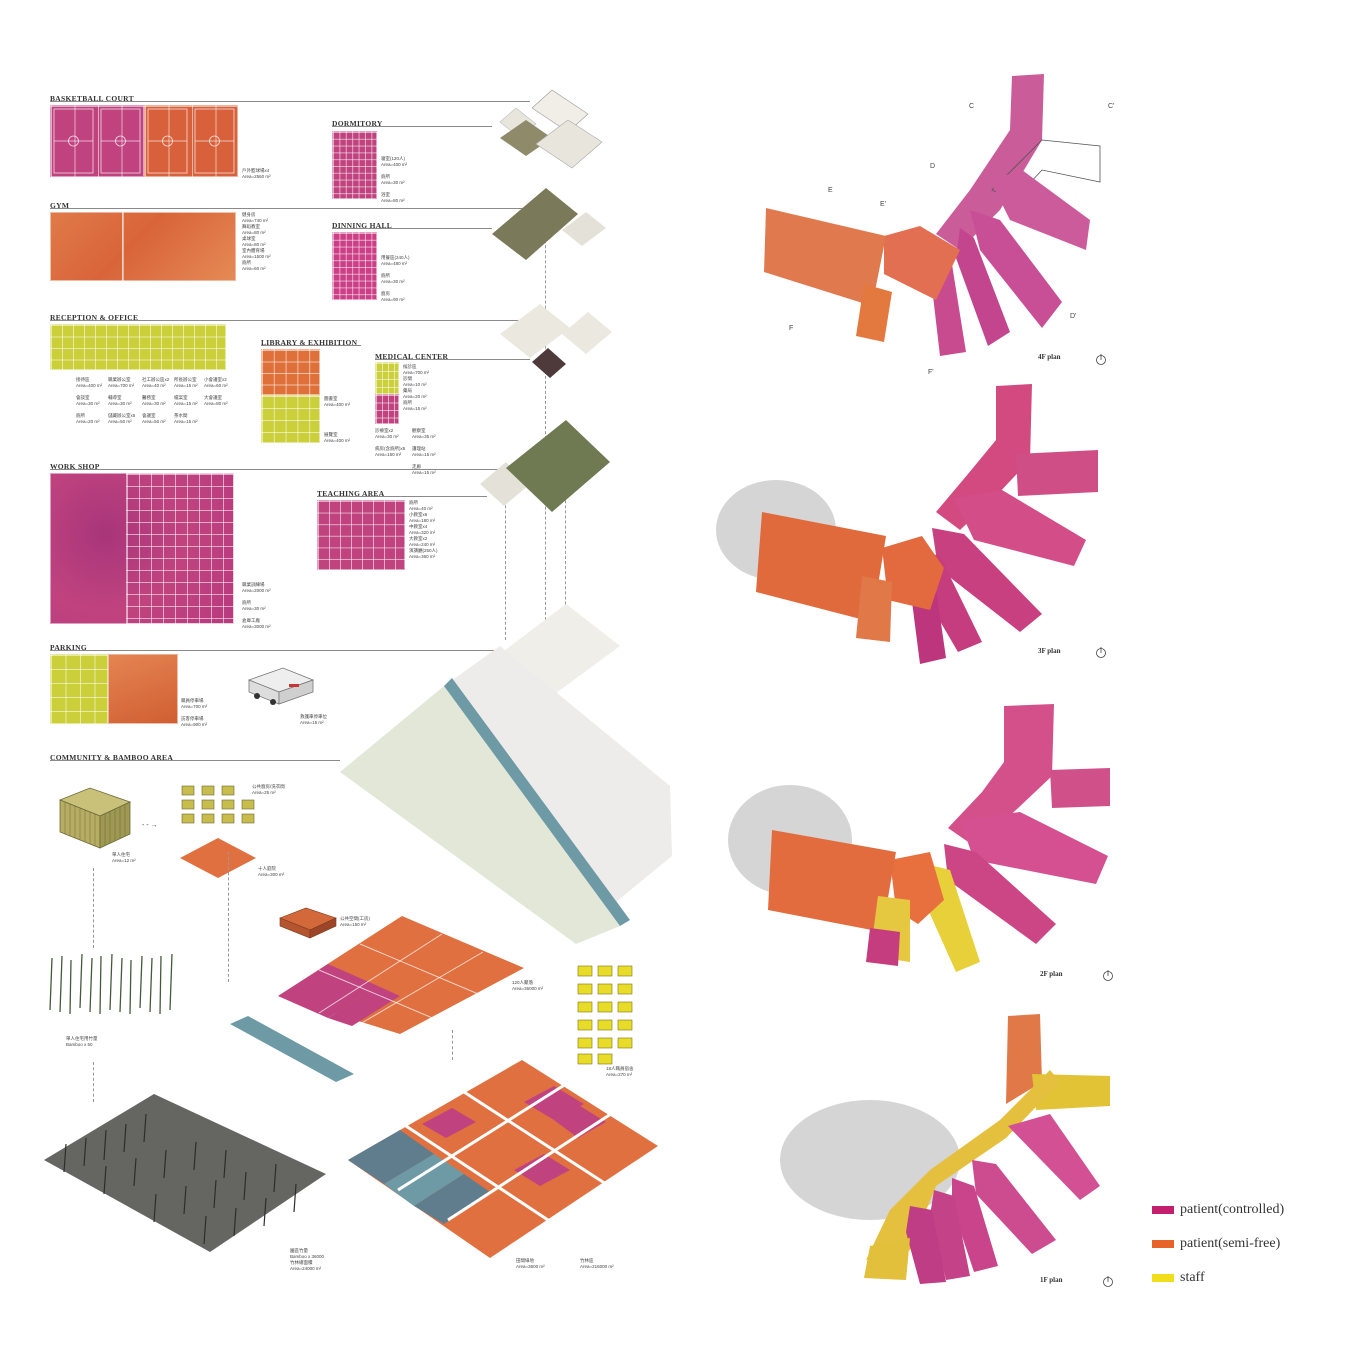  I want to click on teaching-block, so click(361, 535).